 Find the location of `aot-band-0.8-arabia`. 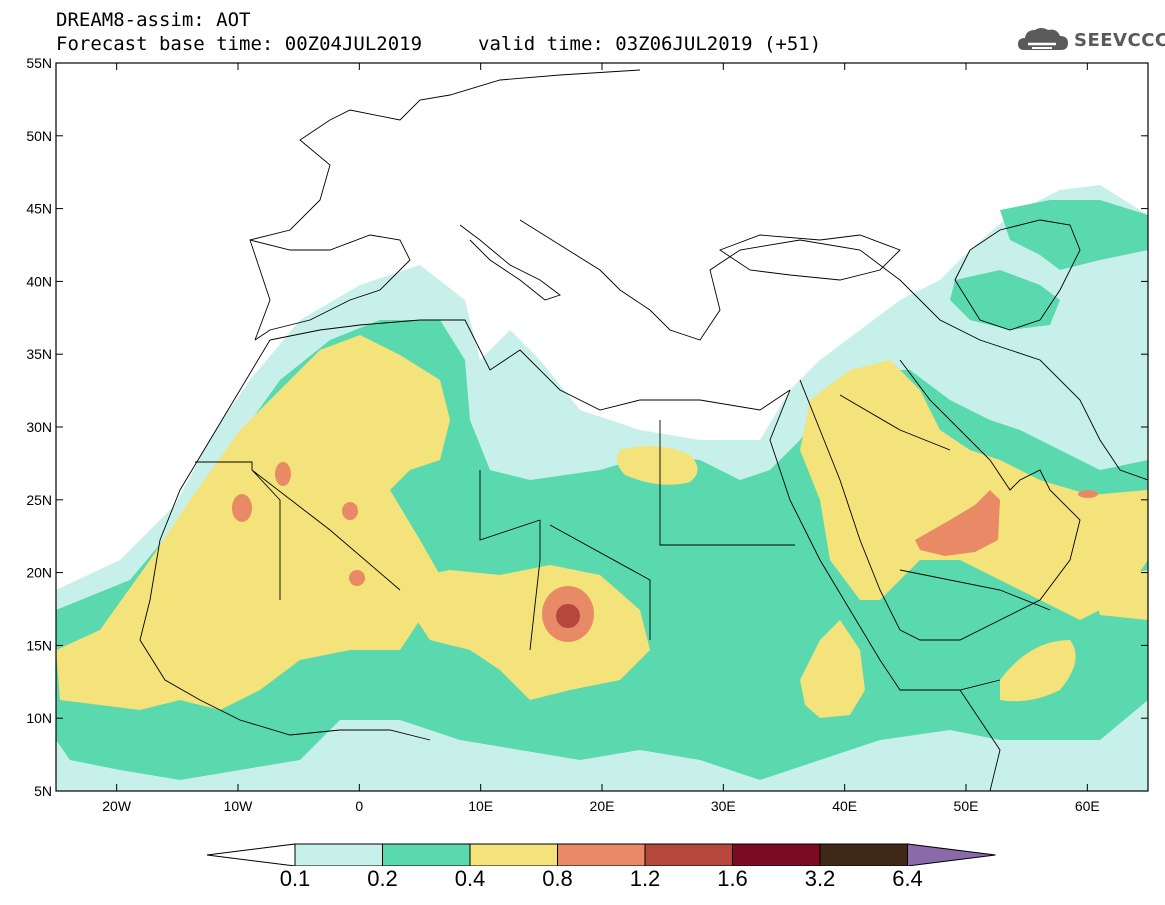

aot-band-0.8-arabia is located at coordinates (957, 523).